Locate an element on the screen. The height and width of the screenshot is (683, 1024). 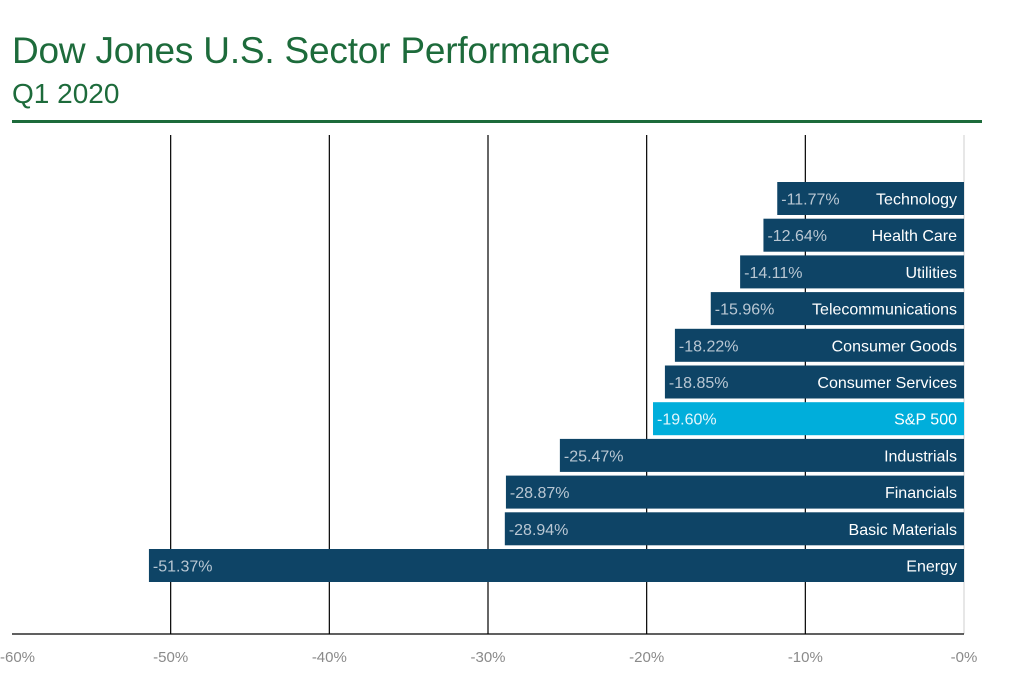
title-divider is located at coordinates (497, 121).